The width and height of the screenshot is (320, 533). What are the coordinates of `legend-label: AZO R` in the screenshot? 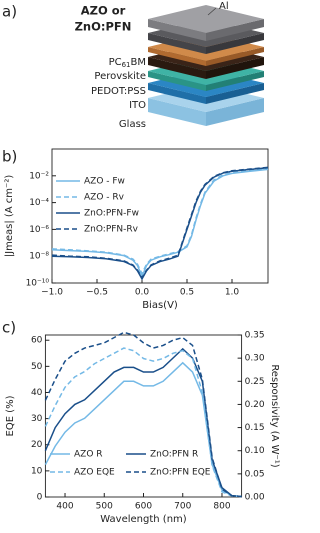 It's located at (88, 455).